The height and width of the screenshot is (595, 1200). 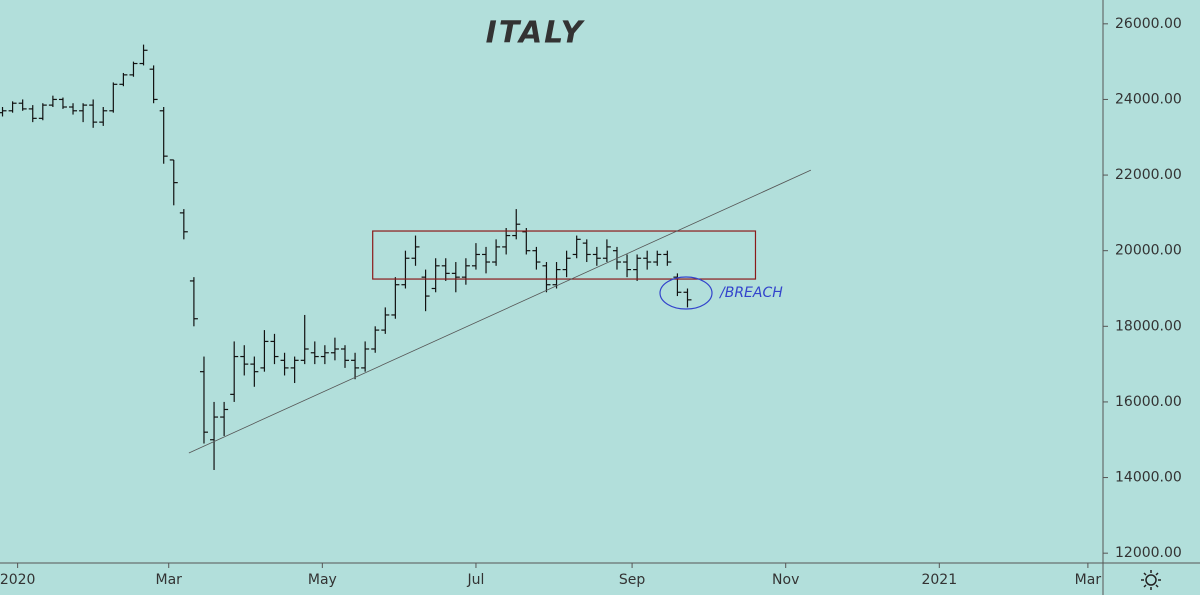 What do you see at coordinates (1148, 478) in the screenshot?
I see `y-tick-label: 14000.00` at bounding box center [1148, 478].